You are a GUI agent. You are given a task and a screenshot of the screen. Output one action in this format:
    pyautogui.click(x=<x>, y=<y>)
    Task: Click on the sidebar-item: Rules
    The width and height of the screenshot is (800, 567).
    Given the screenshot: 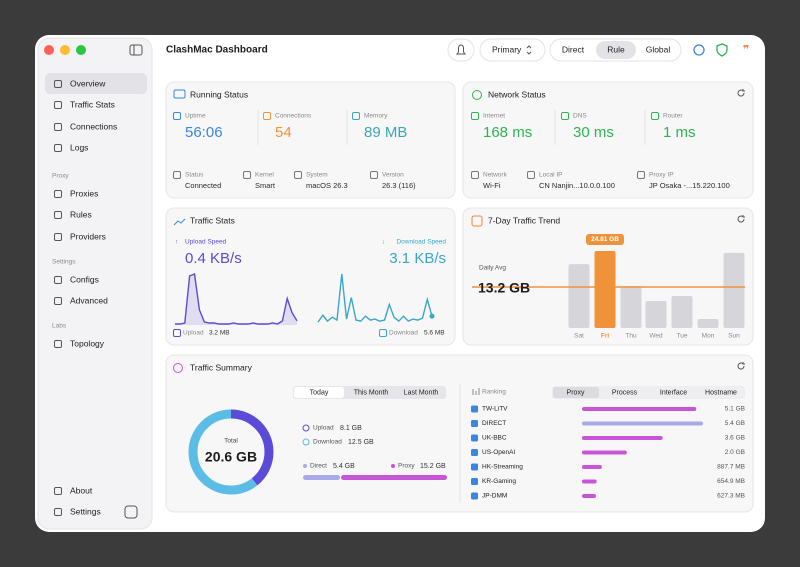 What is the action you would take?
    pyautogui.click(x=81, y=214)
    